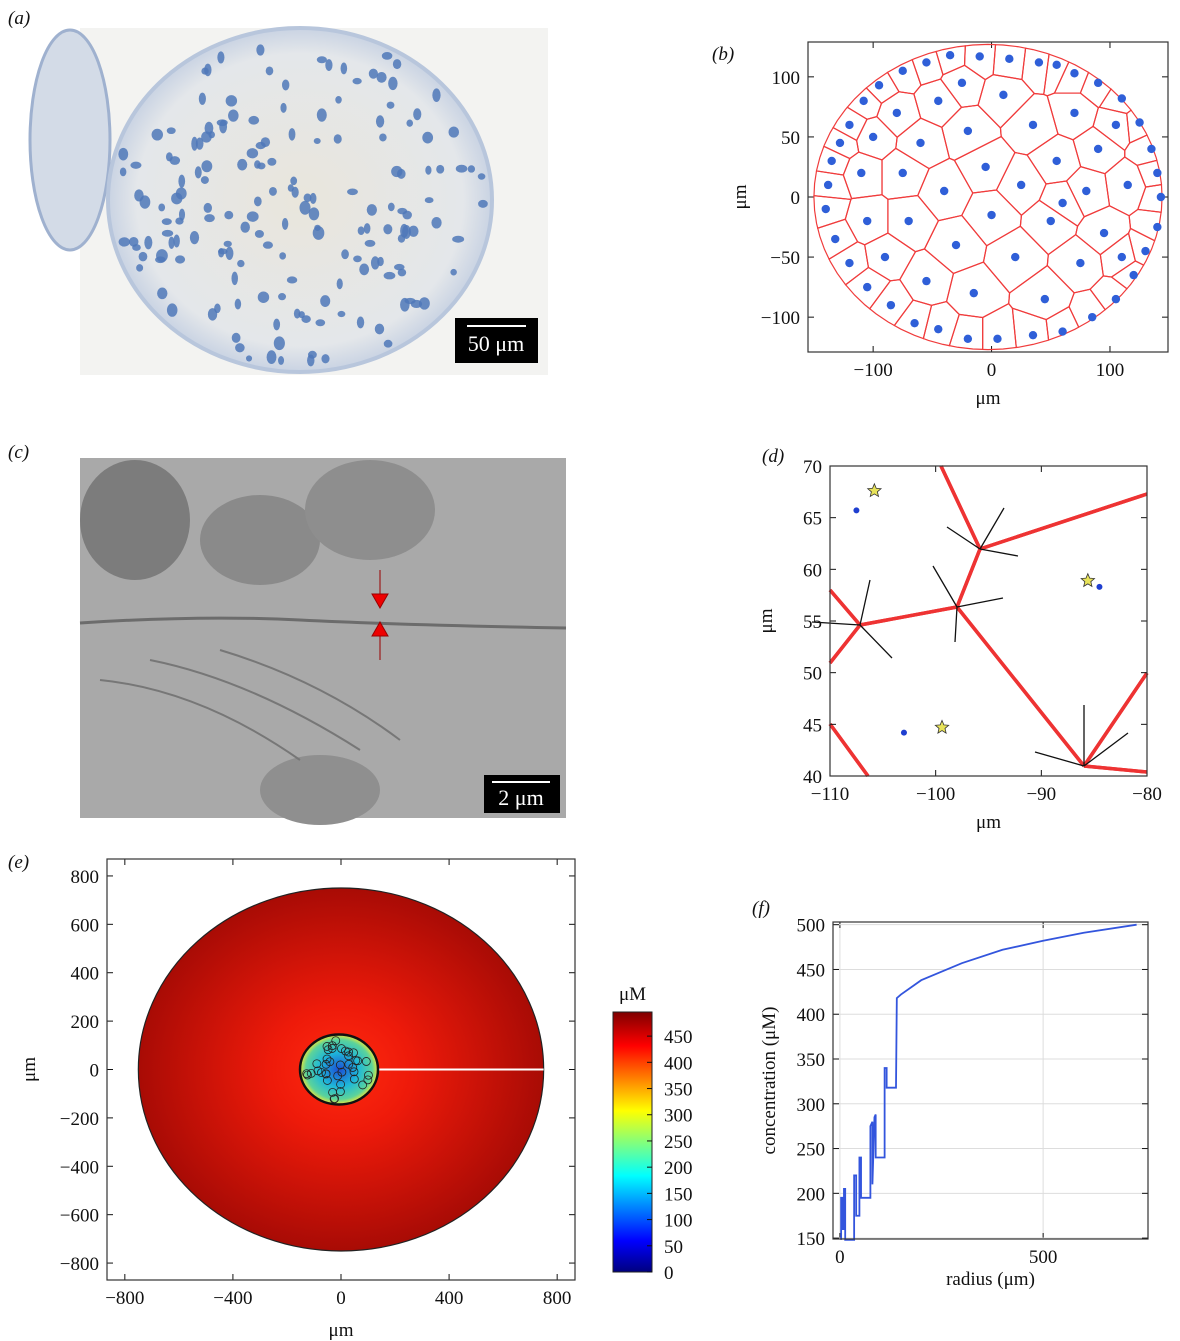 This screenshot has height=1341, width=1180. Describe the element at coordinates (18, 452) in the screenshot. I see `panel-label: (c)` at that location.